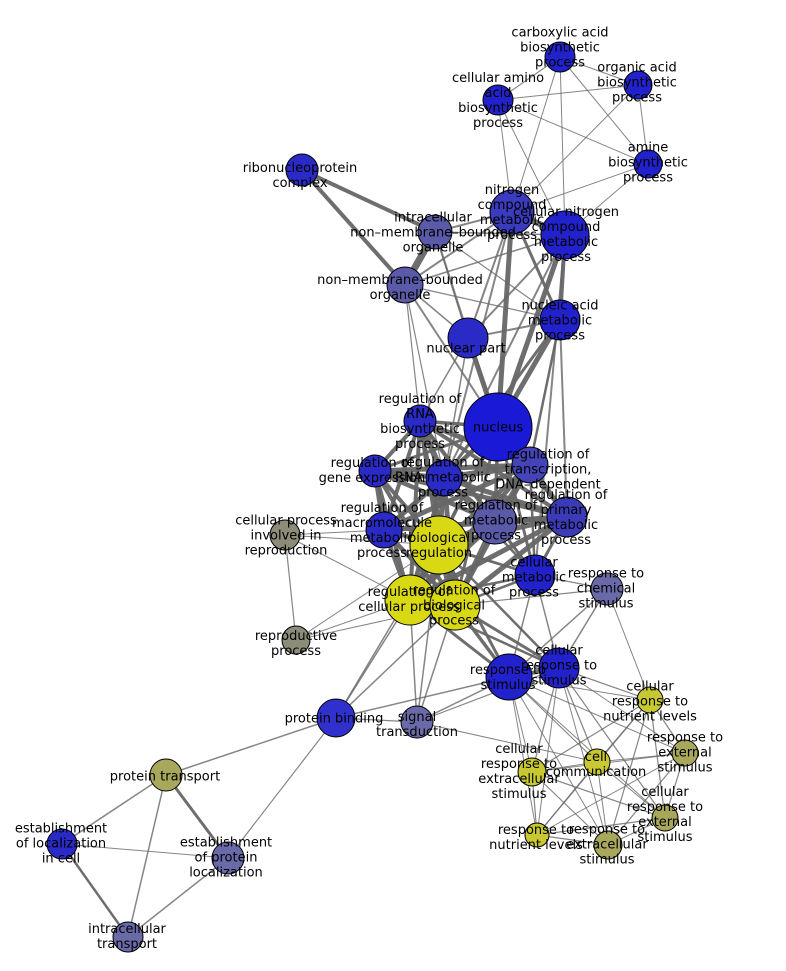 This screenshot has height=971, width=786. What do you see at coordinates (530, 465) in the screenshot?
I see `graph-node-regulation_of_transcription_dna_dependent` at bounding box center [530, 465].